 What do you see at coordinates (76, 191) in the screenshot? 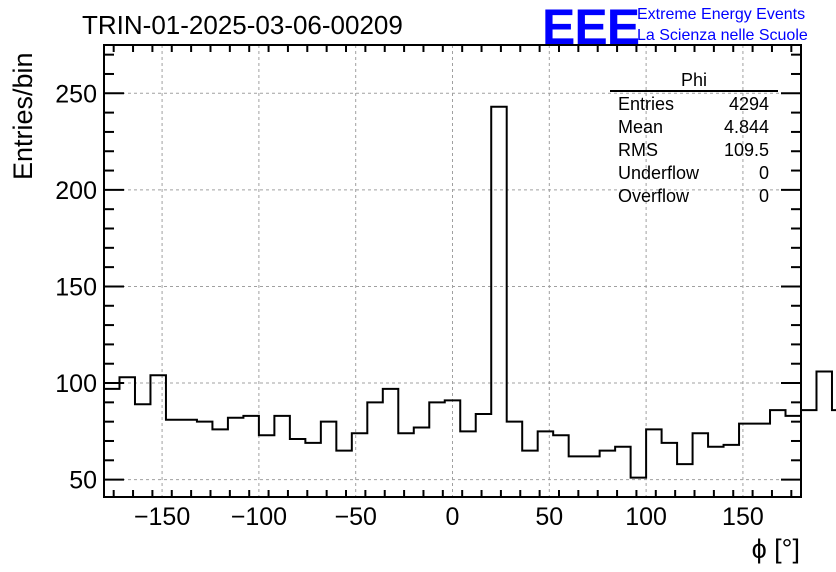
I see `y-tick-label: 200` at bounding box center [76, 191].